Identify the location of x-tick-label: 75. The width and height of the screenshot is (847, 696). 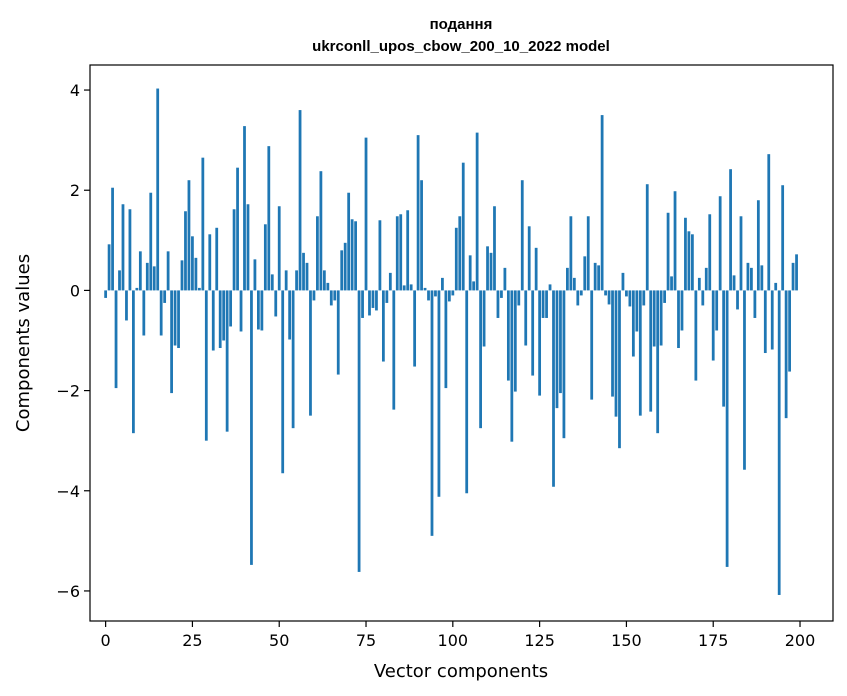
(366, 640).